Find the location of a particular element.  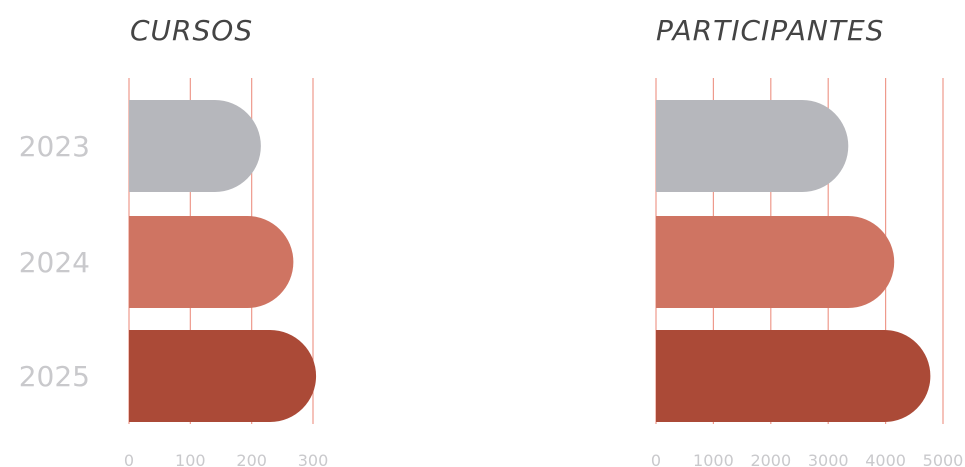

participantes-bar-2025 is located at coordinates (793, 376).